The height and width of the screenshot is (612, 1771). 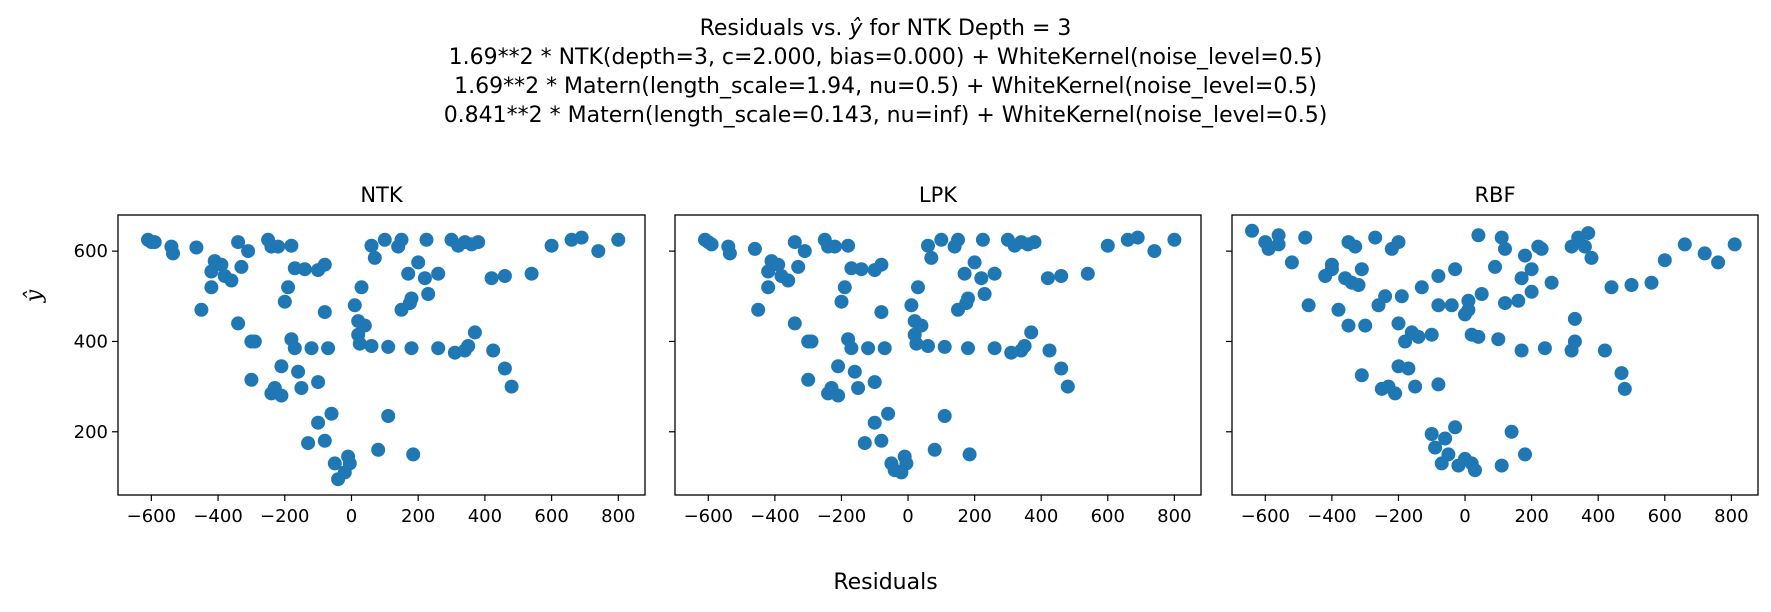 What do you see at coordinates (284, 516) in the screenshot?
I see `x-tick-label: −200` at bounding box center [284, 516].